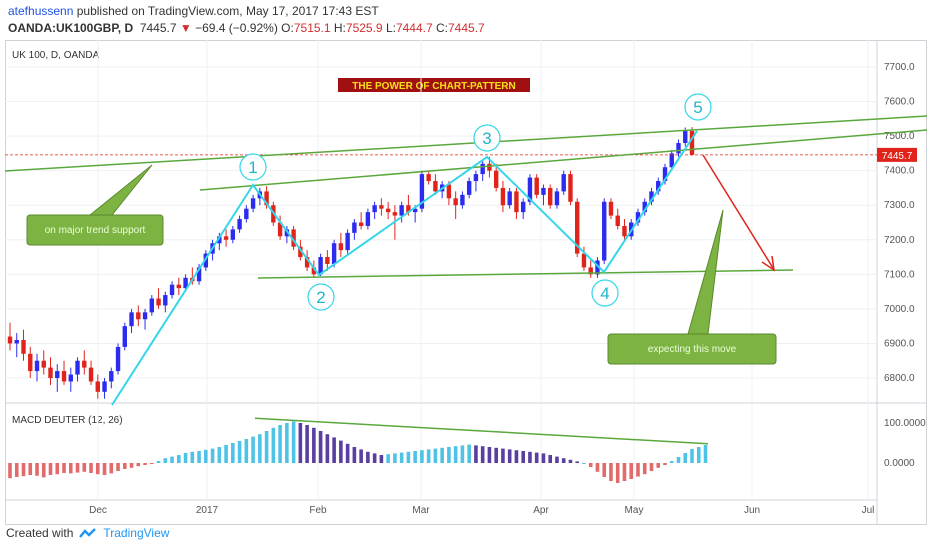 The width and height of the screenshot is (932, 550). I want to click on high-value: 7525.9, so click(364, 28).